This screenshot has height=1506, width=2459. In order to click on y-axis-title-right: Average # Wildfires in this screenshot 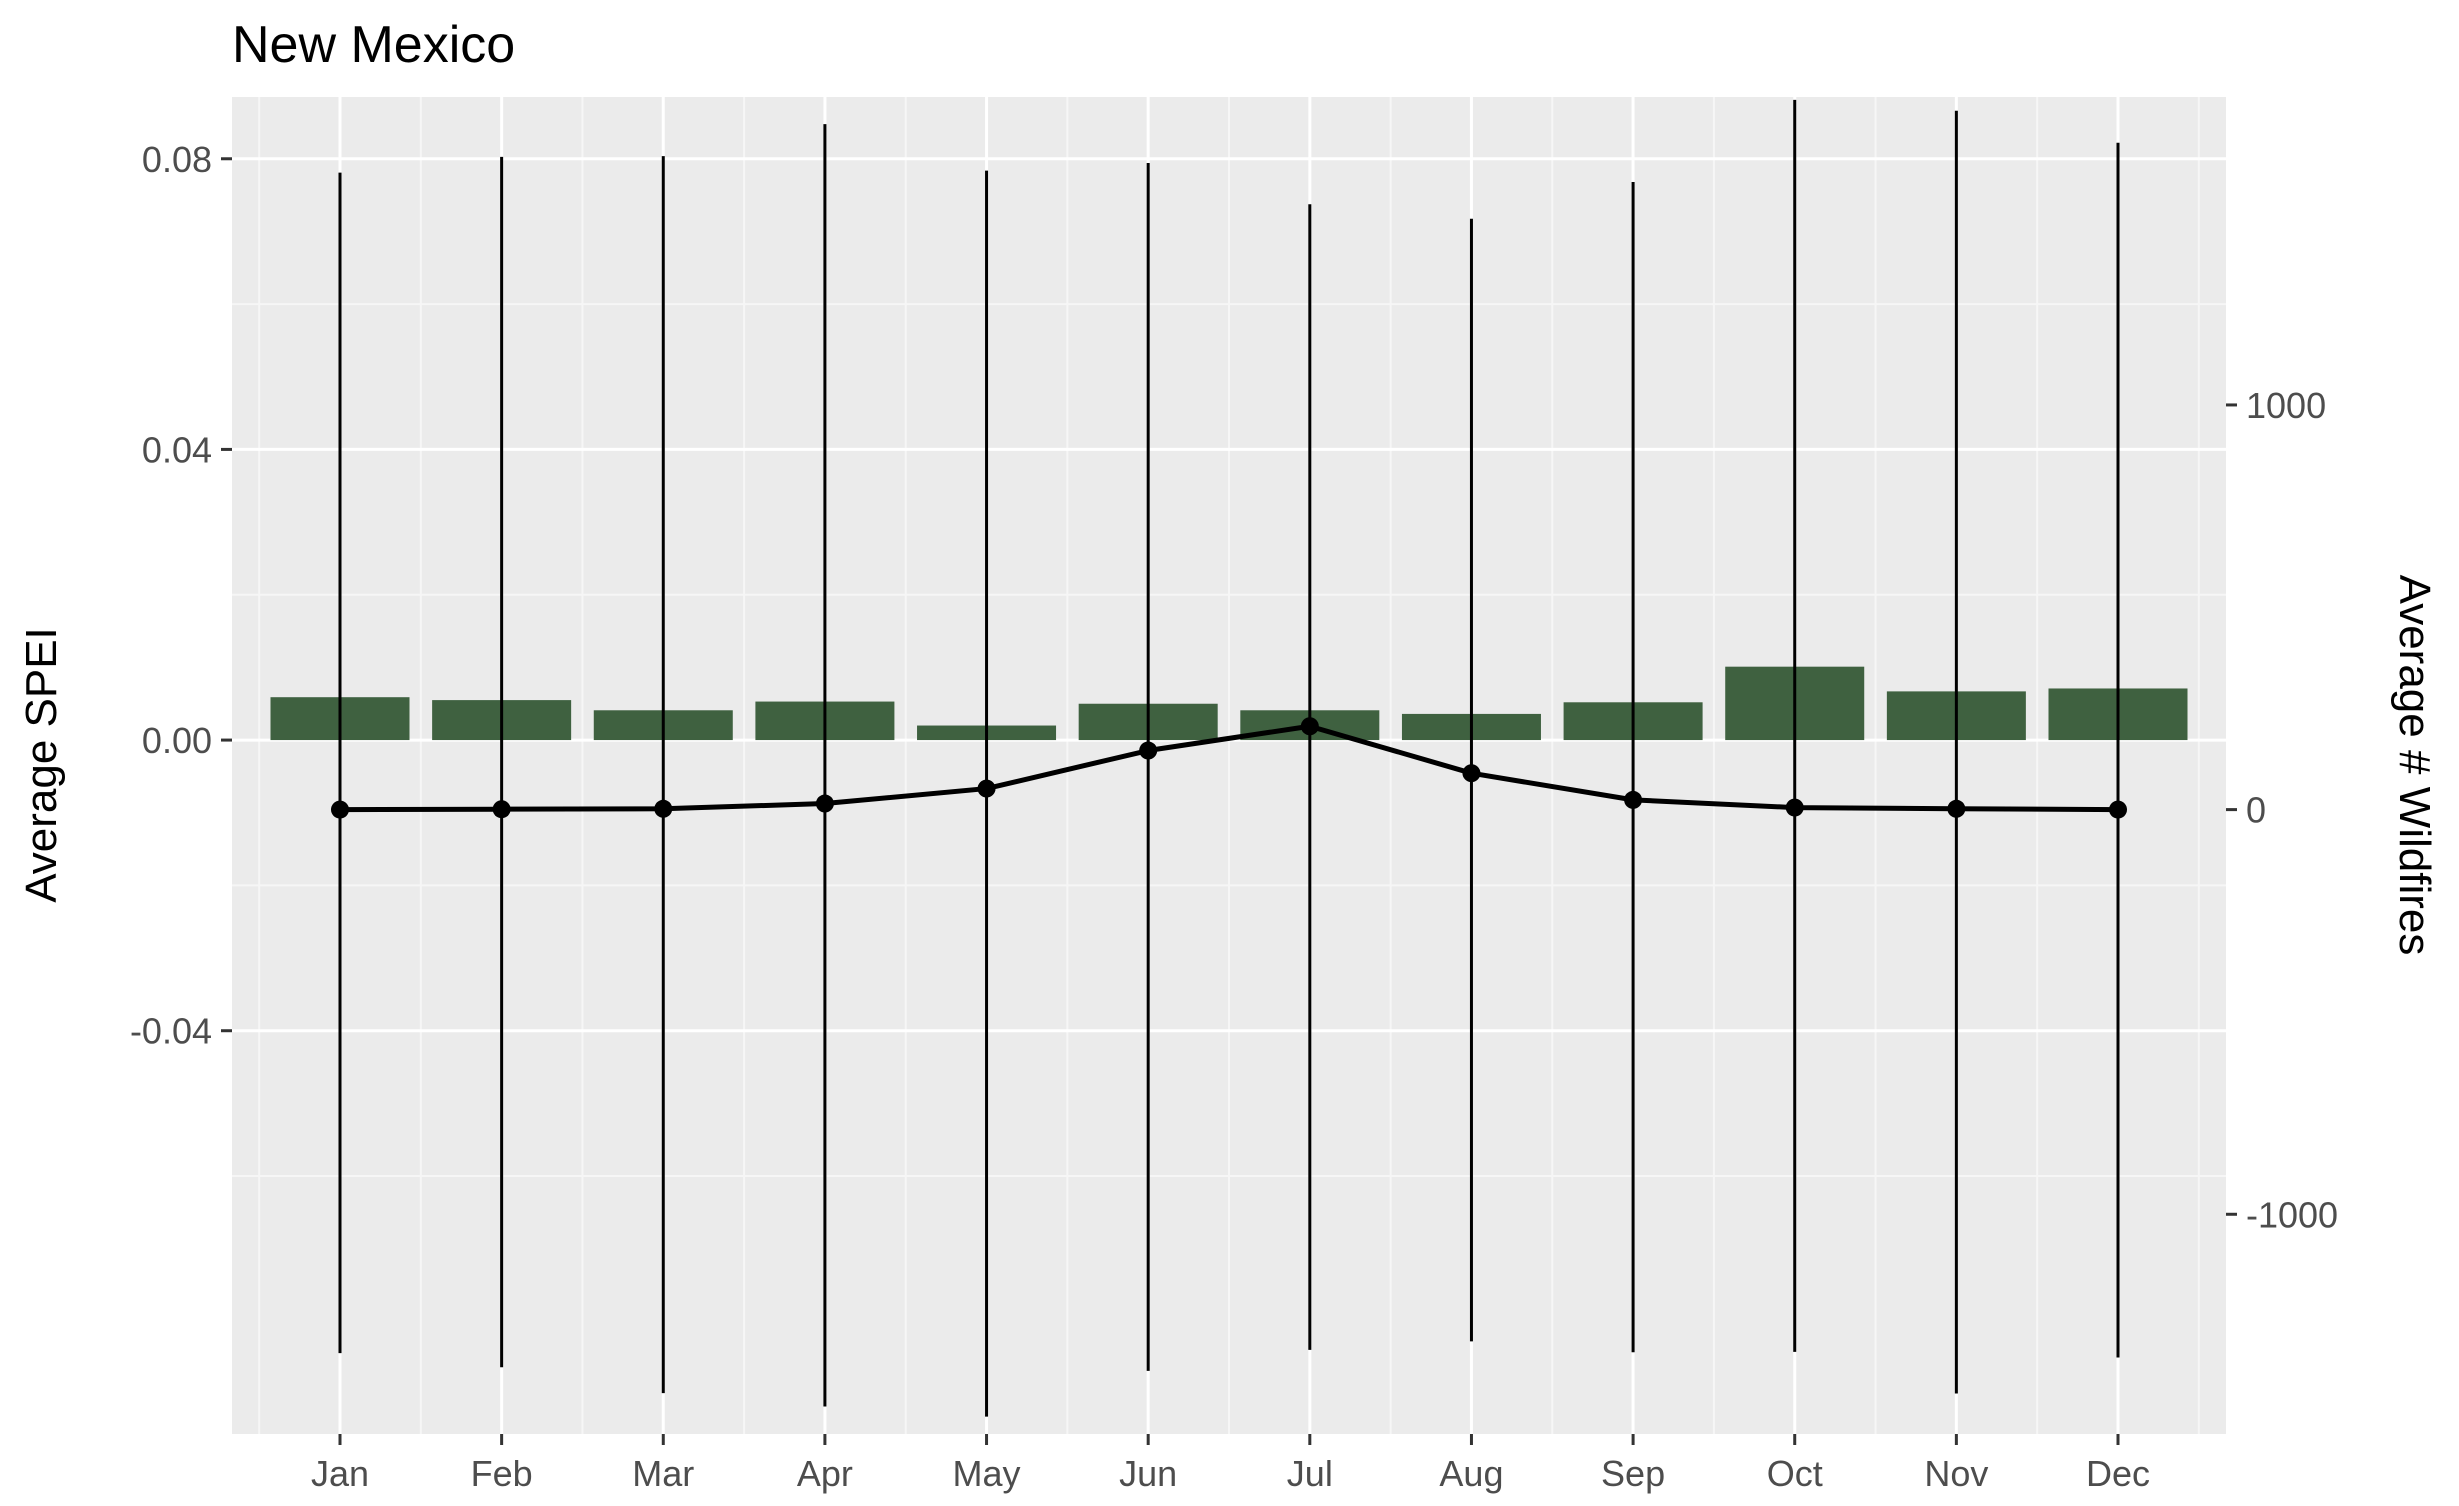, I will do `click(2414, 765)`.